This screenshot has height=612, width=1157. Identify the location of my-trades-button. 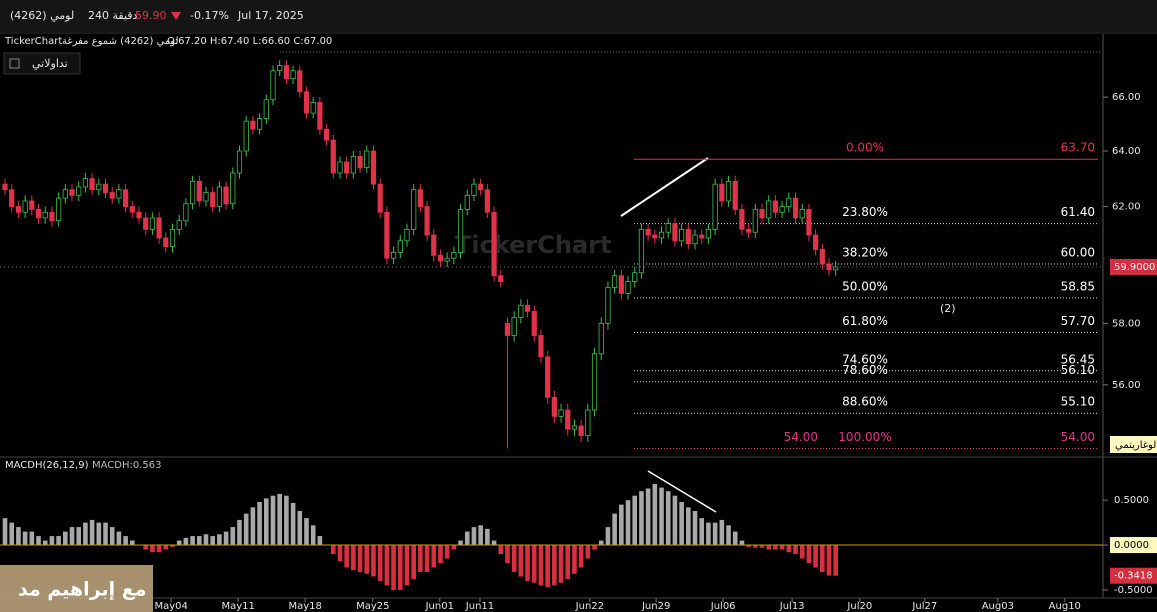
(42, 63).